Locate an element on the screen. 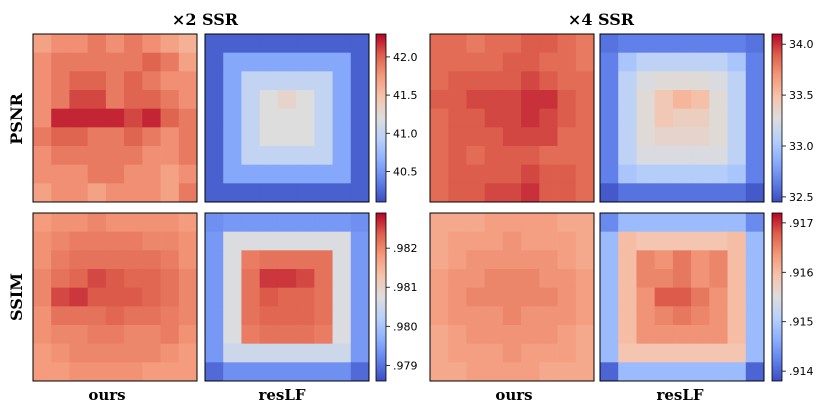  method-label-ours-x2: ours is located at coordinates (106, 395).